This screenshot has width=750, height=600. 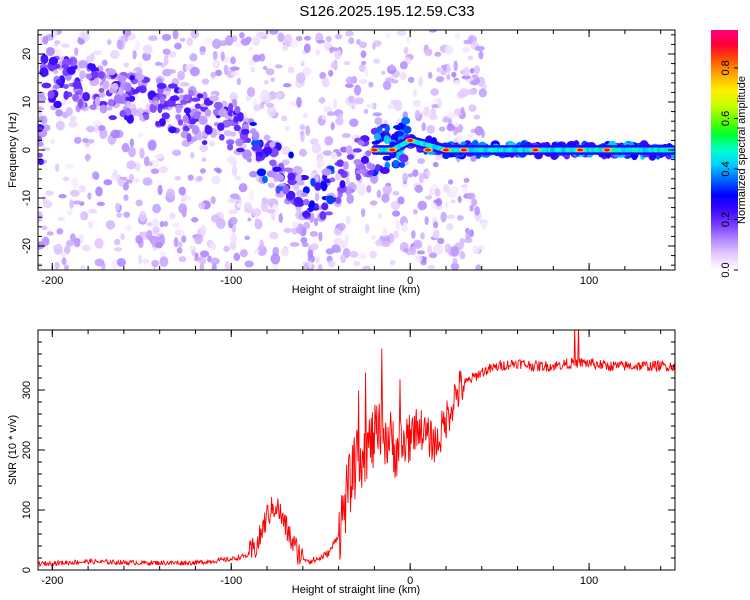 I want to click on y-tick-label: 0, so click(x=27, y=570).